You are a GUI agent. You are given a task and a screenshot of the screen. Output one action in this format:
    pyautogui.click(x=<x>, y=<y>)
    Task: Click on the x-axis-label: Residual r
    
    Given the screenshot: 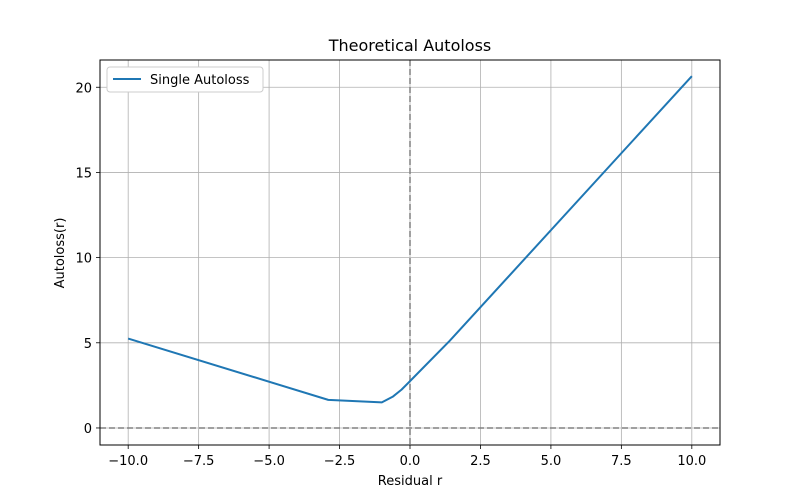 What is the action you would take?
    pyautogui.click(x=410, y=481)
    